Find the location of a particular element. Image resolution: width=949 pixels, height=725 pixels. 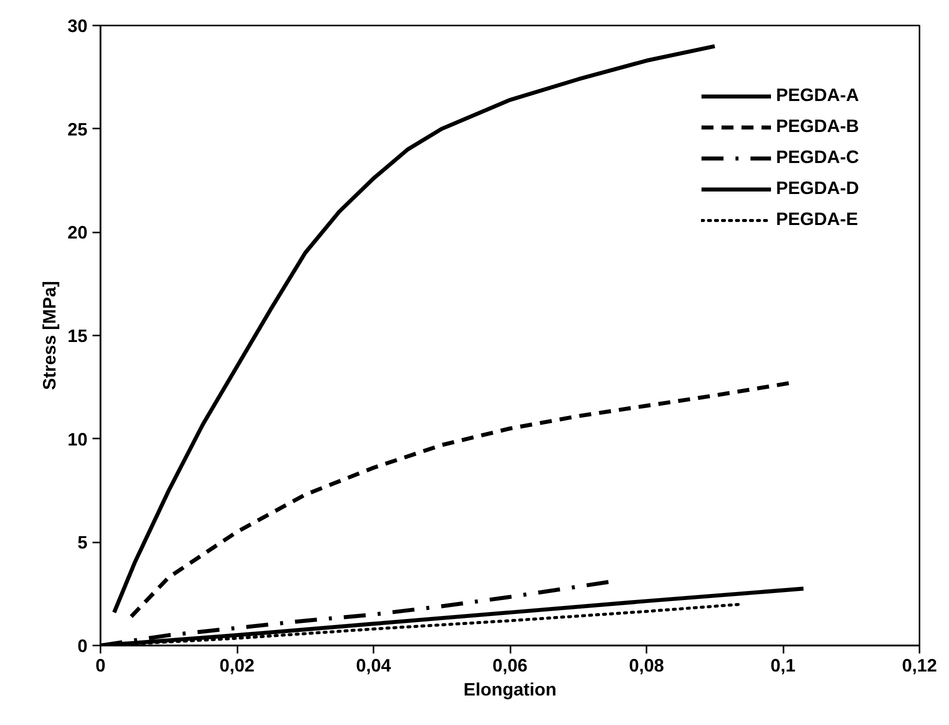

y-tick-label: 25 is located at coordinates (77, 129).